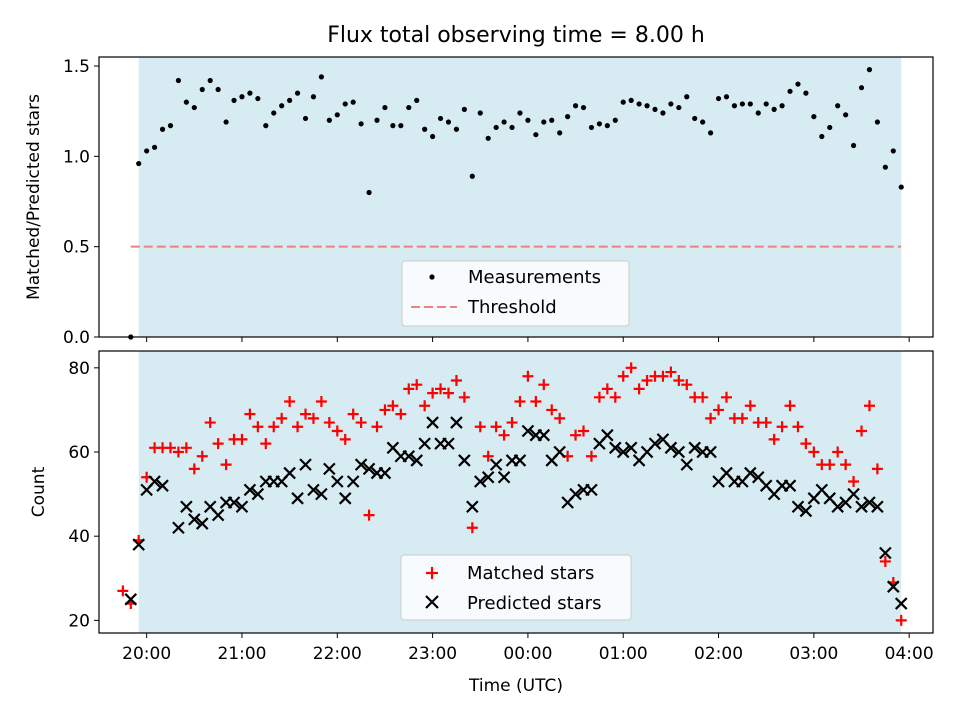  Describe the element at coordinates (39, 491) in the screenshot. I see `bottom-y-axis-label: Count` at that location.